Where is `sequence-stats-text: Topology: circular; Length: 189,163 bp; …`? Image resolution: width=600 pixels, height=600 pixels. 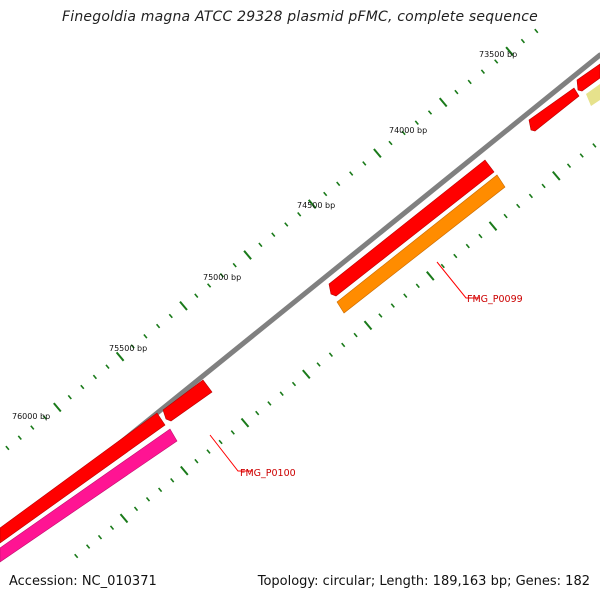 sequence-stats-text: Topology: circular; Length: 189,163 bp; … is located at coordinates (423, 581).